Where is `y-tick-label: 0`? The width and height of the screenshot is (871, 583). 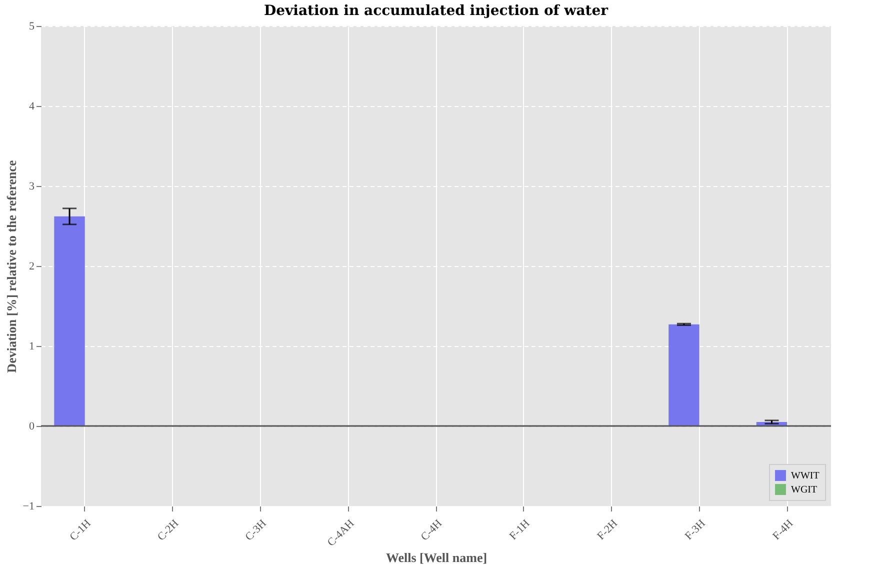 y-tick-label: 0 is located at coordinates (32, 426).